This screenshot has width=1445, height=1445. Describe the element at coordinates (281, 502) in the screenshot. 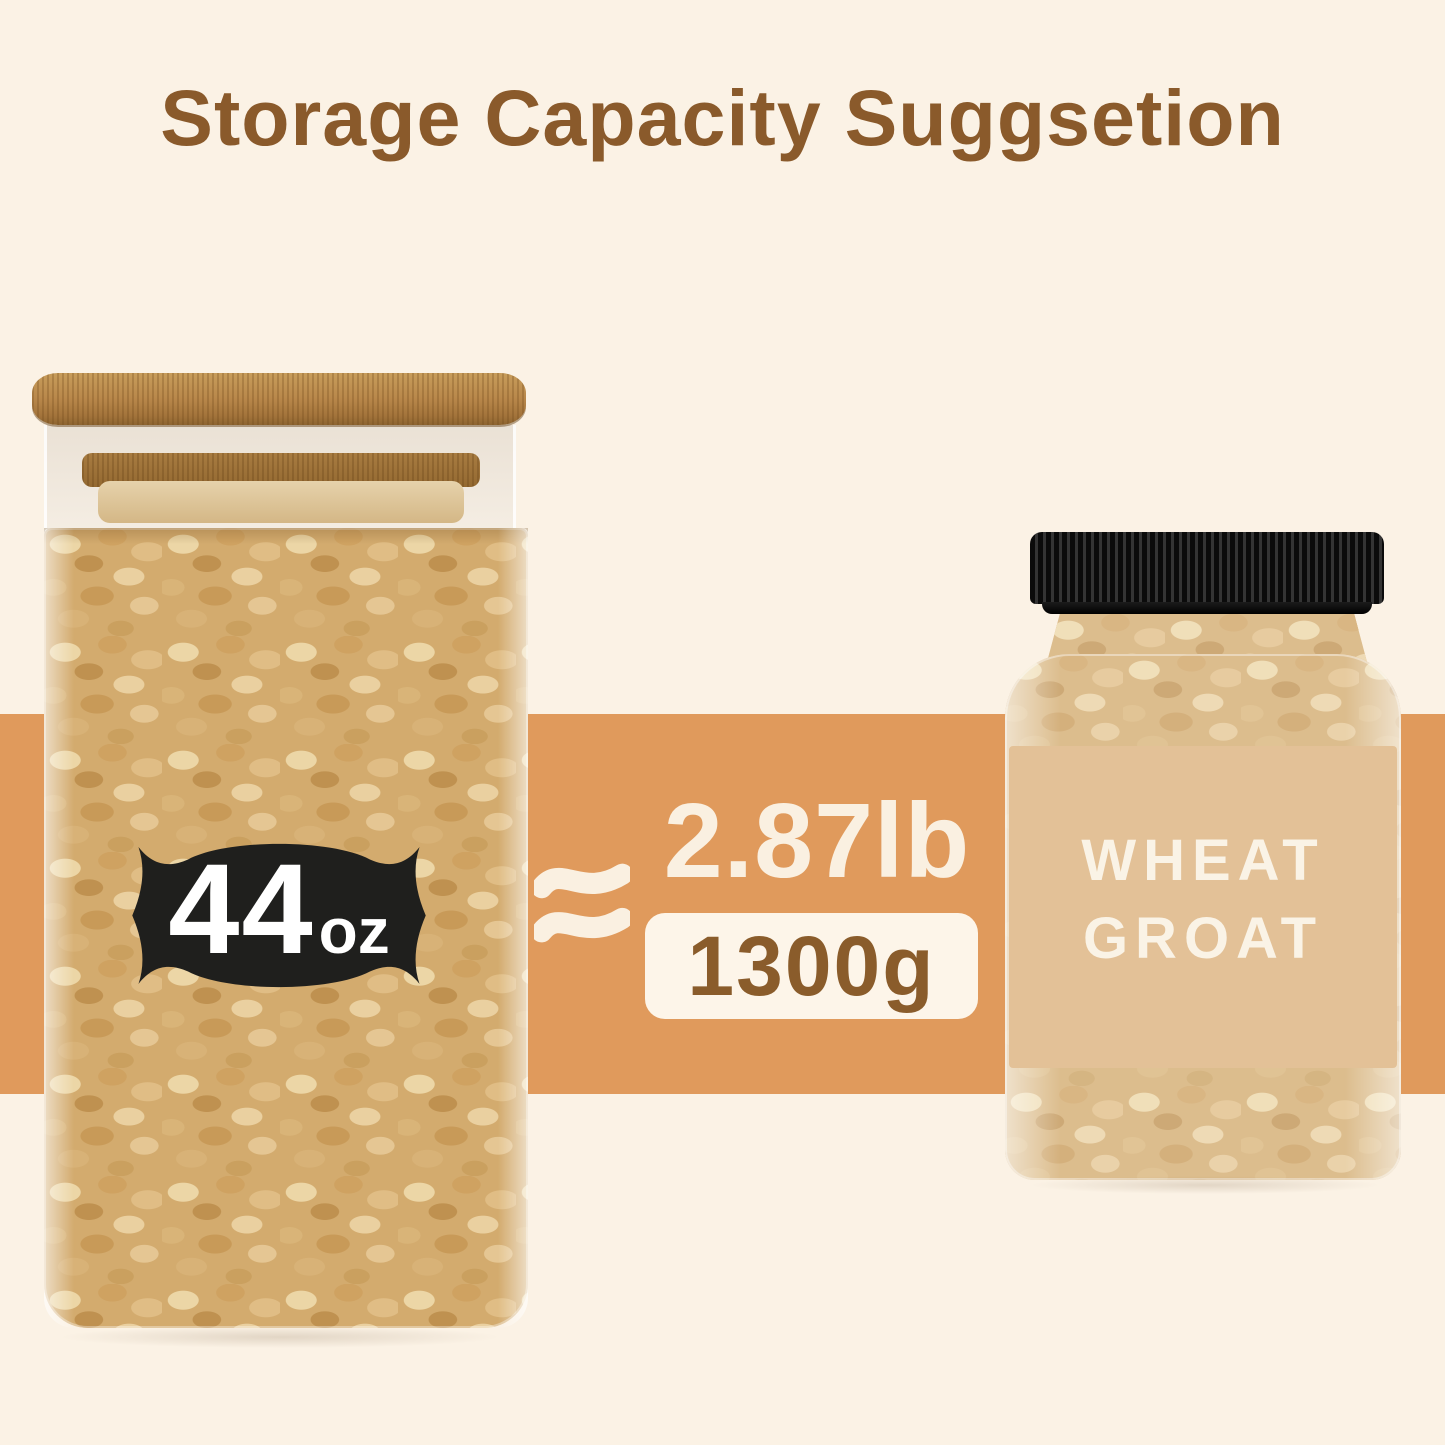

I see `lid-stopper-wood` at that location.